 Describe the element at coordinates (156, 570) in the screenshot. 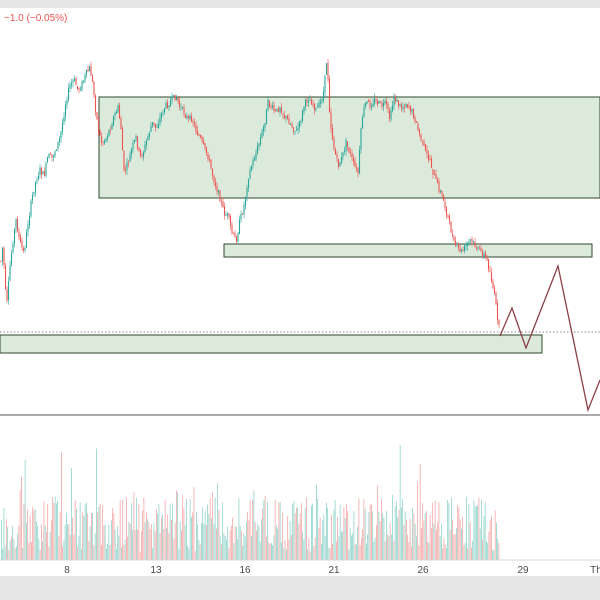

I see `x-tick-label: 13` at that location.